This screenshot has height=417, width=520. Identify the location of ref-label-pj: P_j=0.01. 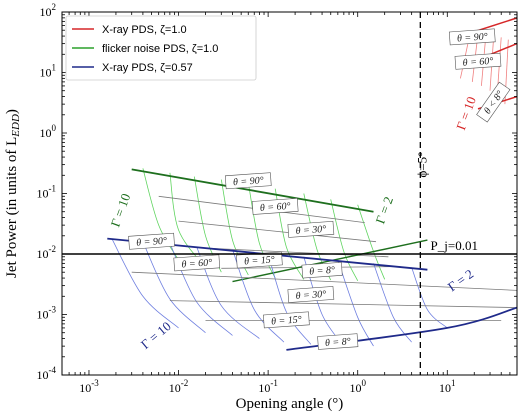
(454, 245).